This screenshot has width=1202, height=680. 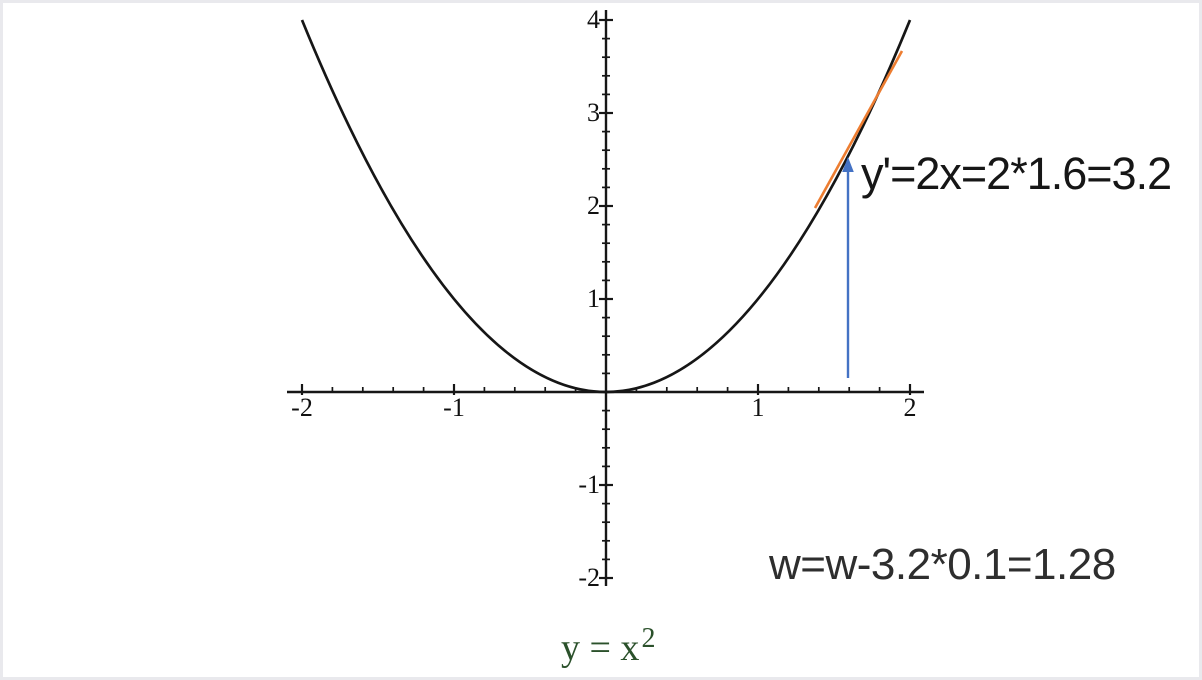 I want to click on weight-update-annotation: w=w-3.2*0.1=1.28, so click(x=942, y=564).